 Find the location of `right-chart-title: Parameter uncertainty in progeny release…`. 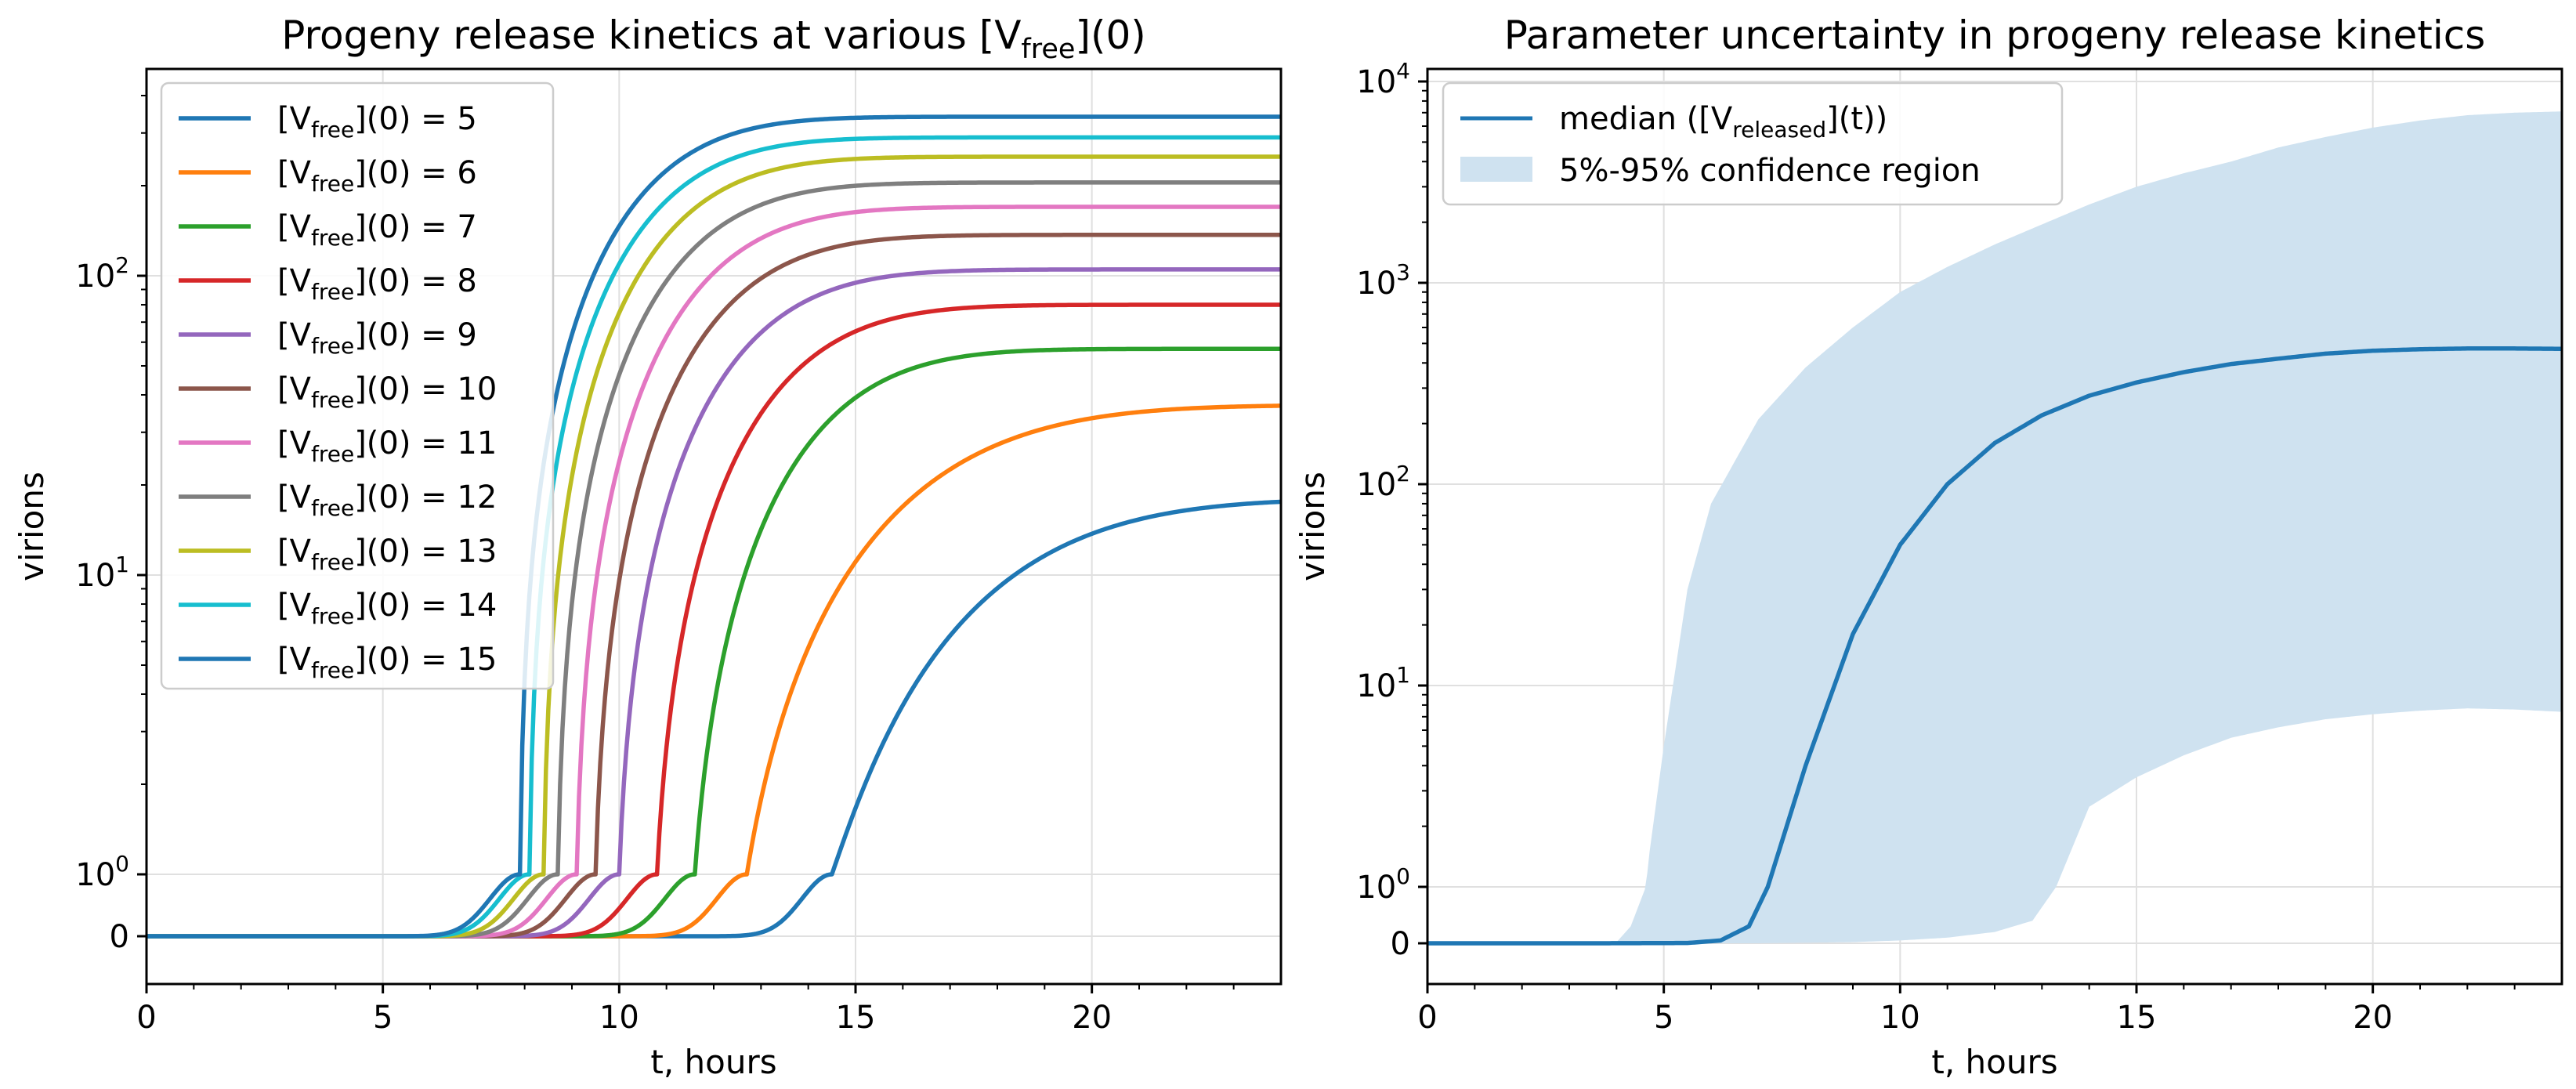

right-chart-title: Parameter uncertainty in progeny release… is located at coordinates (1995, 35).